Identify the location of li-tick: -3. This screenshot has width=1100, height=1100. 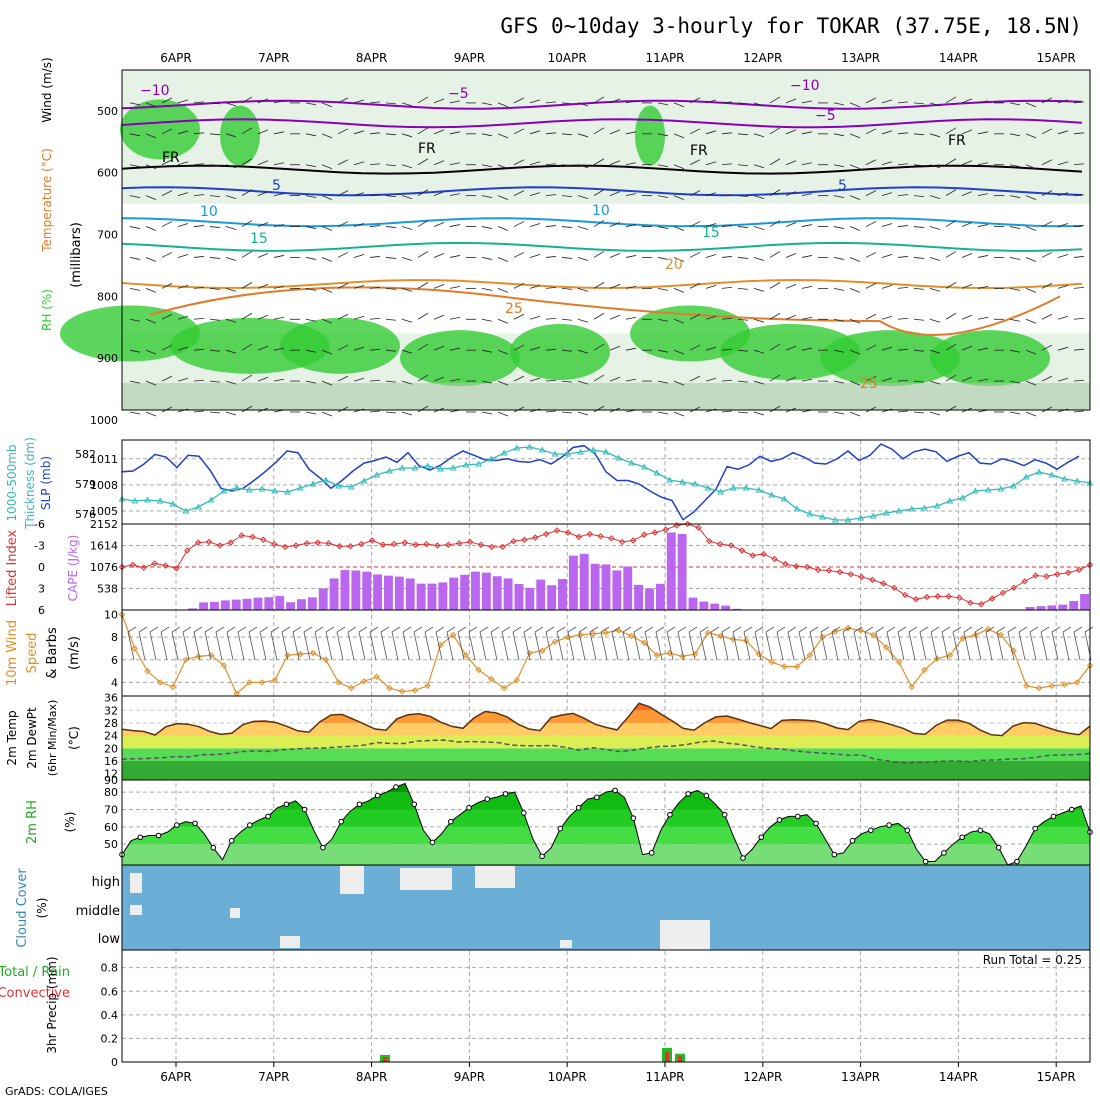
(39, 546).